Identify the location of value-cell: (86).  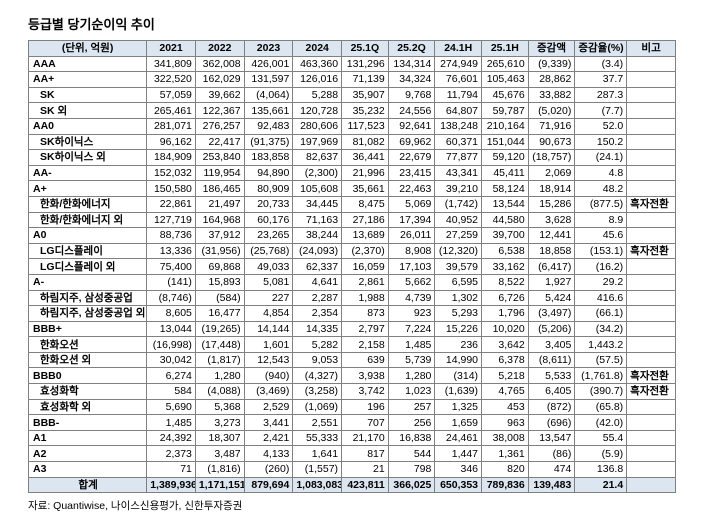
(551, 454).